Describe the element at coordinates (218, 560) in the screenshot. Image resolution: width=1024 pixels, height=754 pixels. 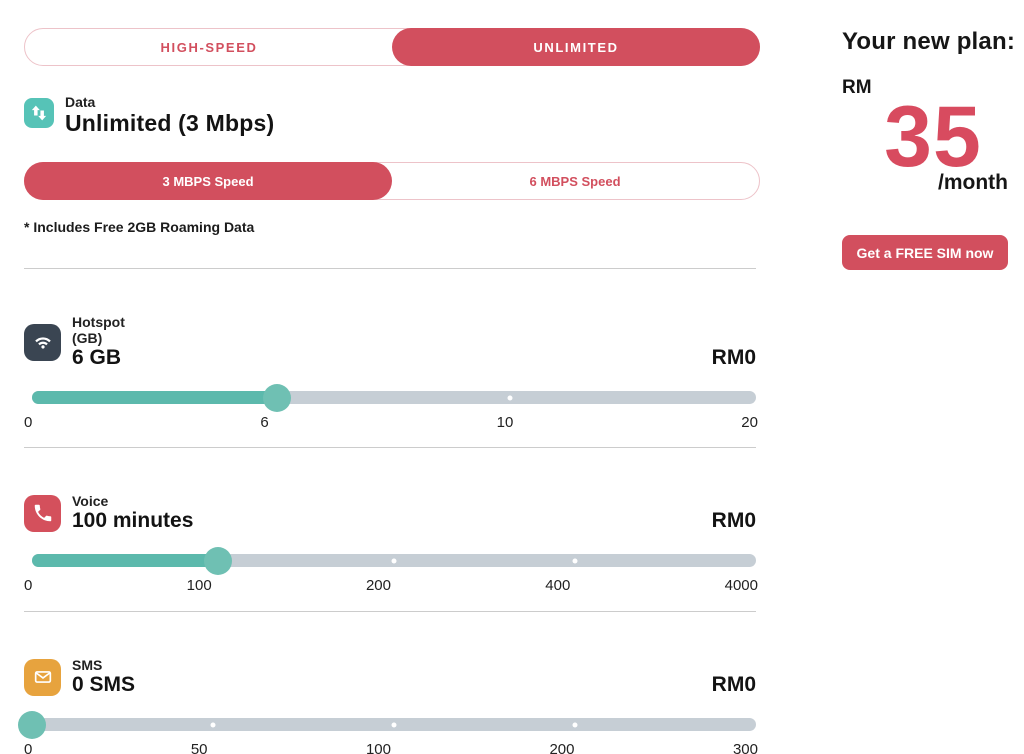
I see `voice-slider-handle` at that location.